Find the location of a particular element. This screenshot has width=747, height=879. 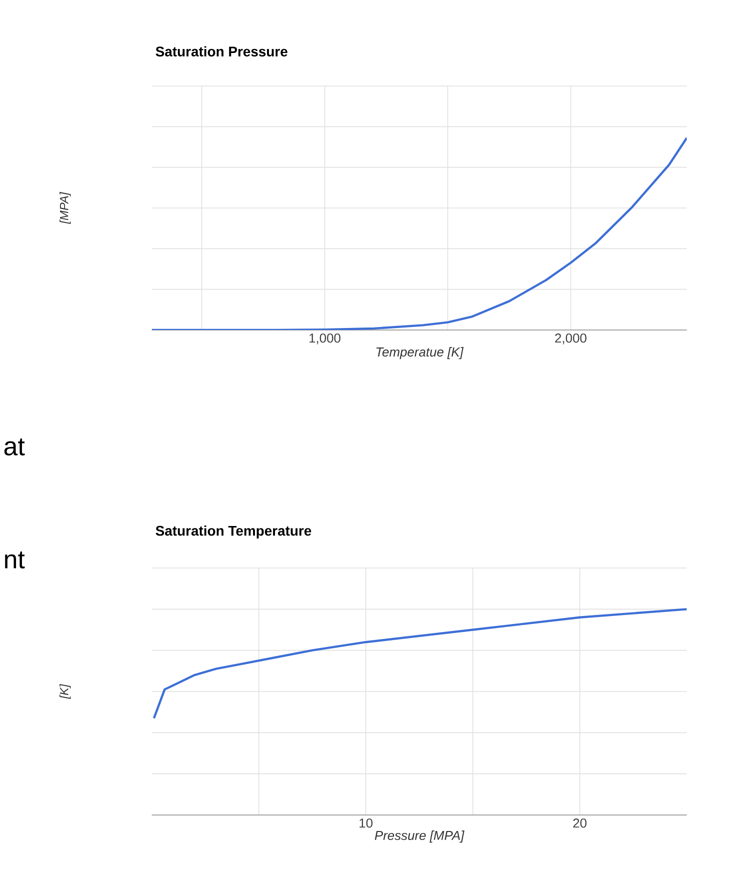

x-tick-label: 20 is located at coordinates (580, 823).